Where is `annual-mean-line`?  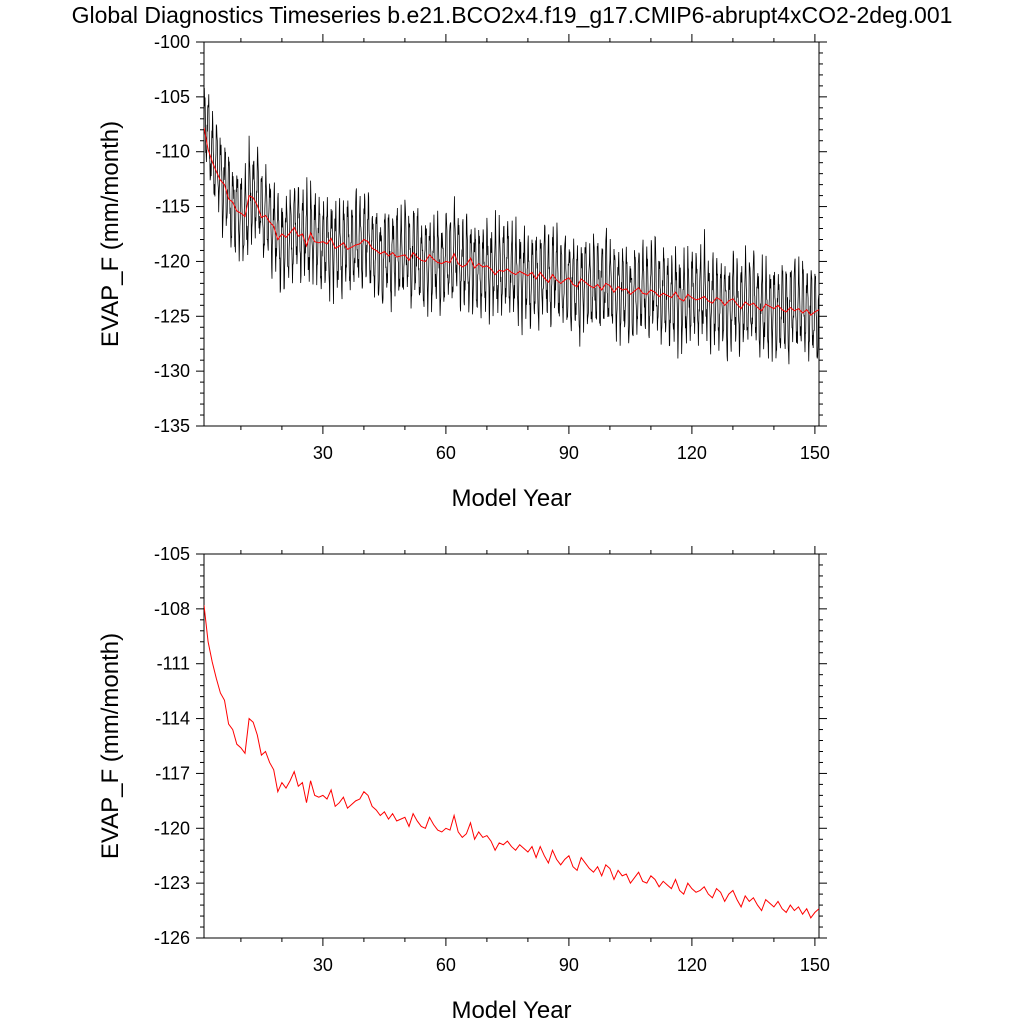
annual-mean-line is located at coordinates (511, 221).